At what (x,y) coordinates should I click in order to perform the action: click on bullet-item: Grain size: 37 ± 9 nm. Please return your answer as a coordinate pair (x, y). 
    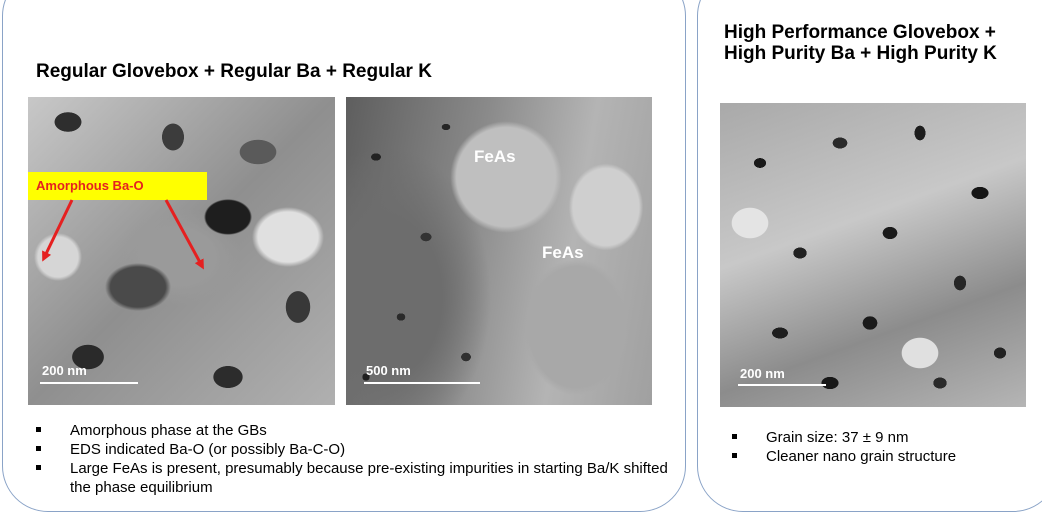
    Looking at the image, I should click on (880, 437).